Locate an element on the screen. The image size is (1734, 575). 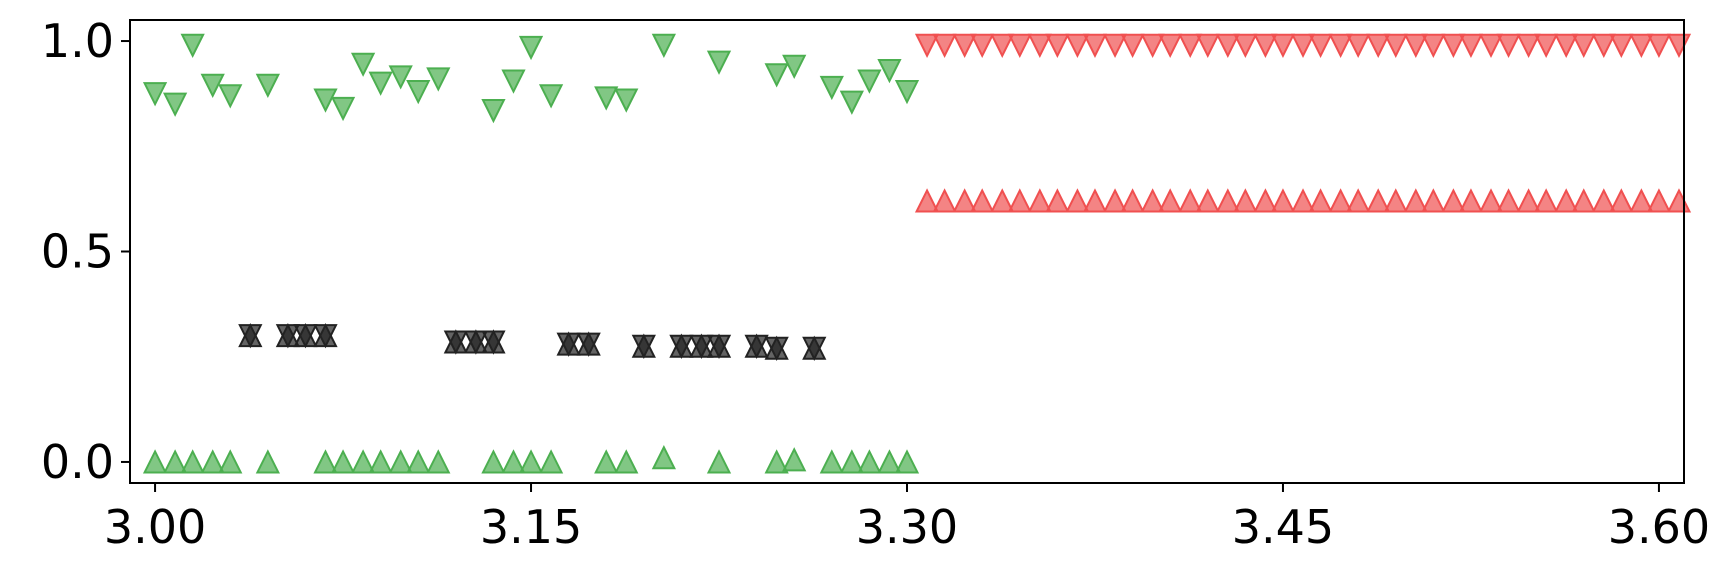
y-tick-label: 1.0 is located at coordinates (77, 41).